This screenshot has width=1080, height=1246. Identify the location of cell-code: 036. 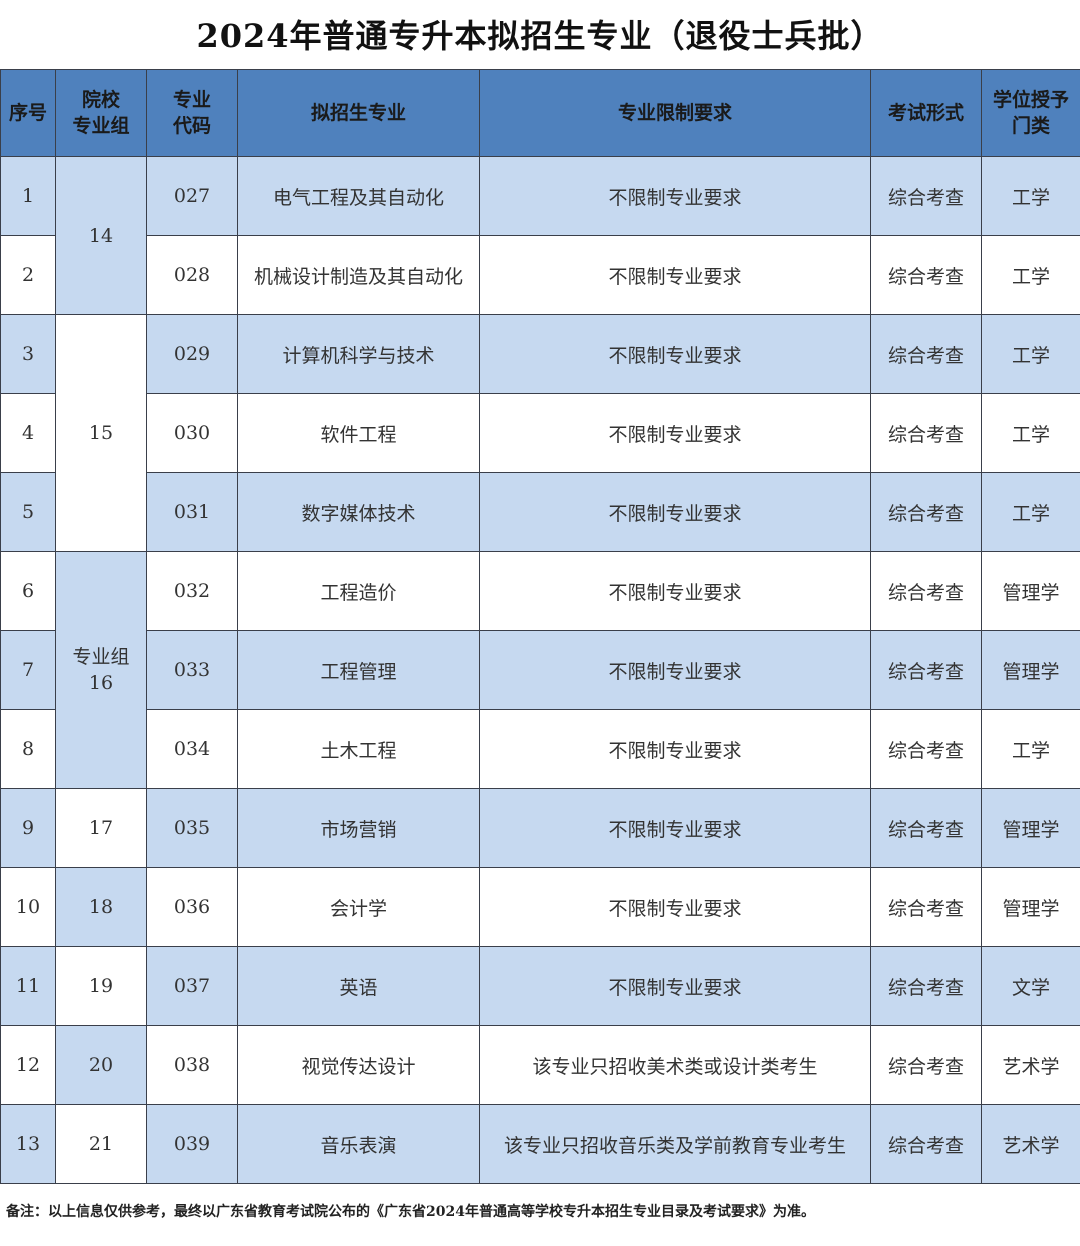
(192, 907).